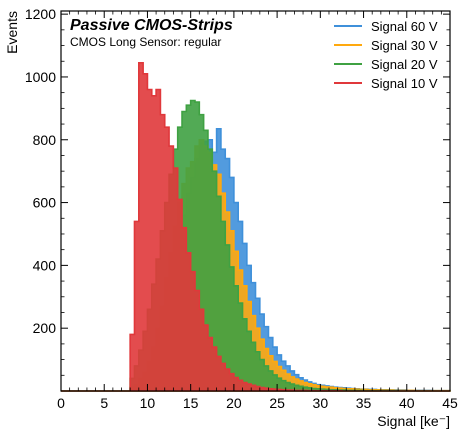 The width and height of the screenshot is (465, 437). Describe the element at coordinates (145, 42) in the screenshot. I see `chart-subtitle: CMOS Long Sensor: regular` at that location.